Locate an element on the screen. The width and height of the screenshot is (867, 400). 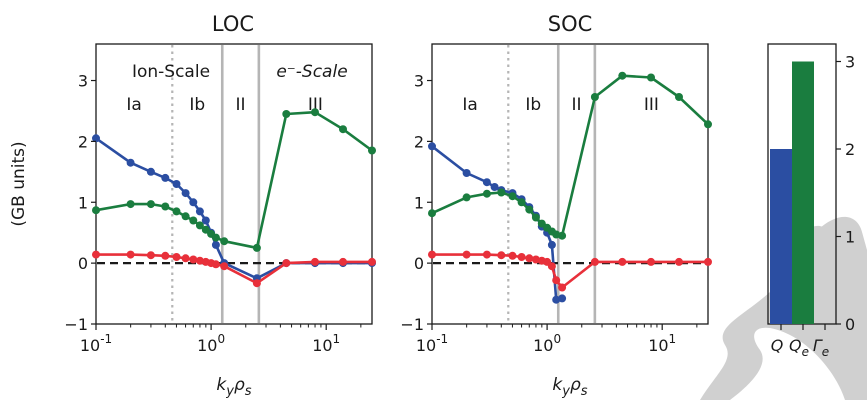
category-label: Γe is located at coordinates (821, 347).